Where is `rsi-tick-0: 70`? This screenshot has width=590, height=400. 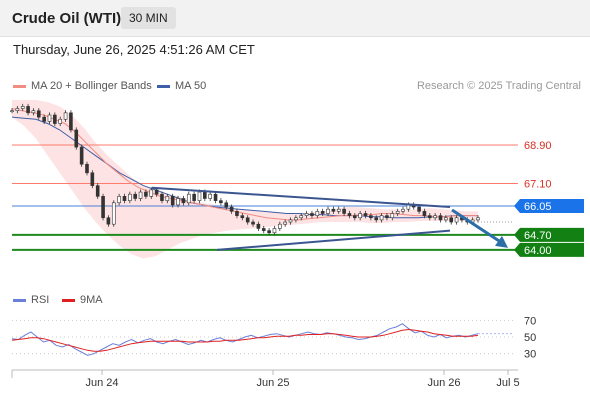
rsi-tick-0: 70 is located at coordinates (530, 321).